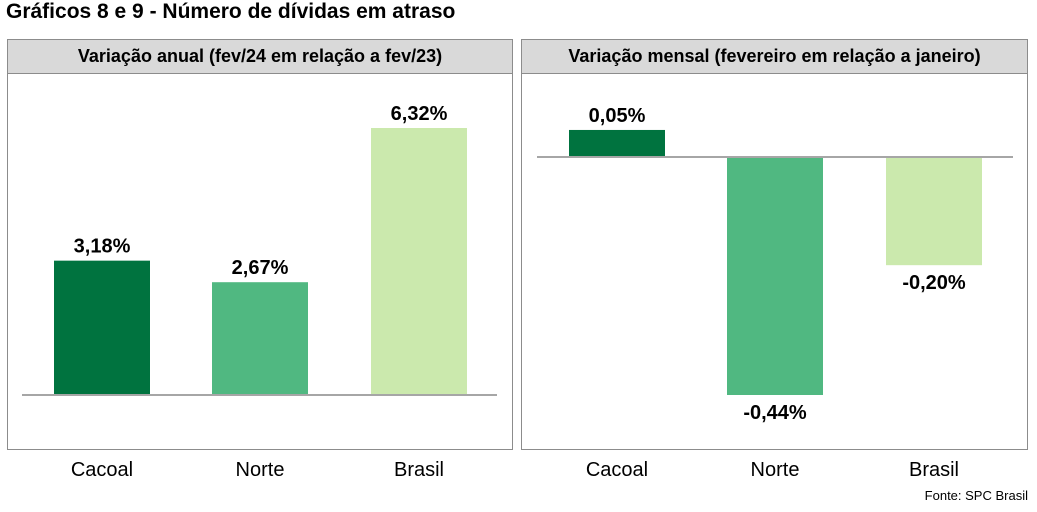  Describe the element at coordinates (617, 116) in the screenshot. I see `monthly-data-label-cacoal: 0,05%` at that location.